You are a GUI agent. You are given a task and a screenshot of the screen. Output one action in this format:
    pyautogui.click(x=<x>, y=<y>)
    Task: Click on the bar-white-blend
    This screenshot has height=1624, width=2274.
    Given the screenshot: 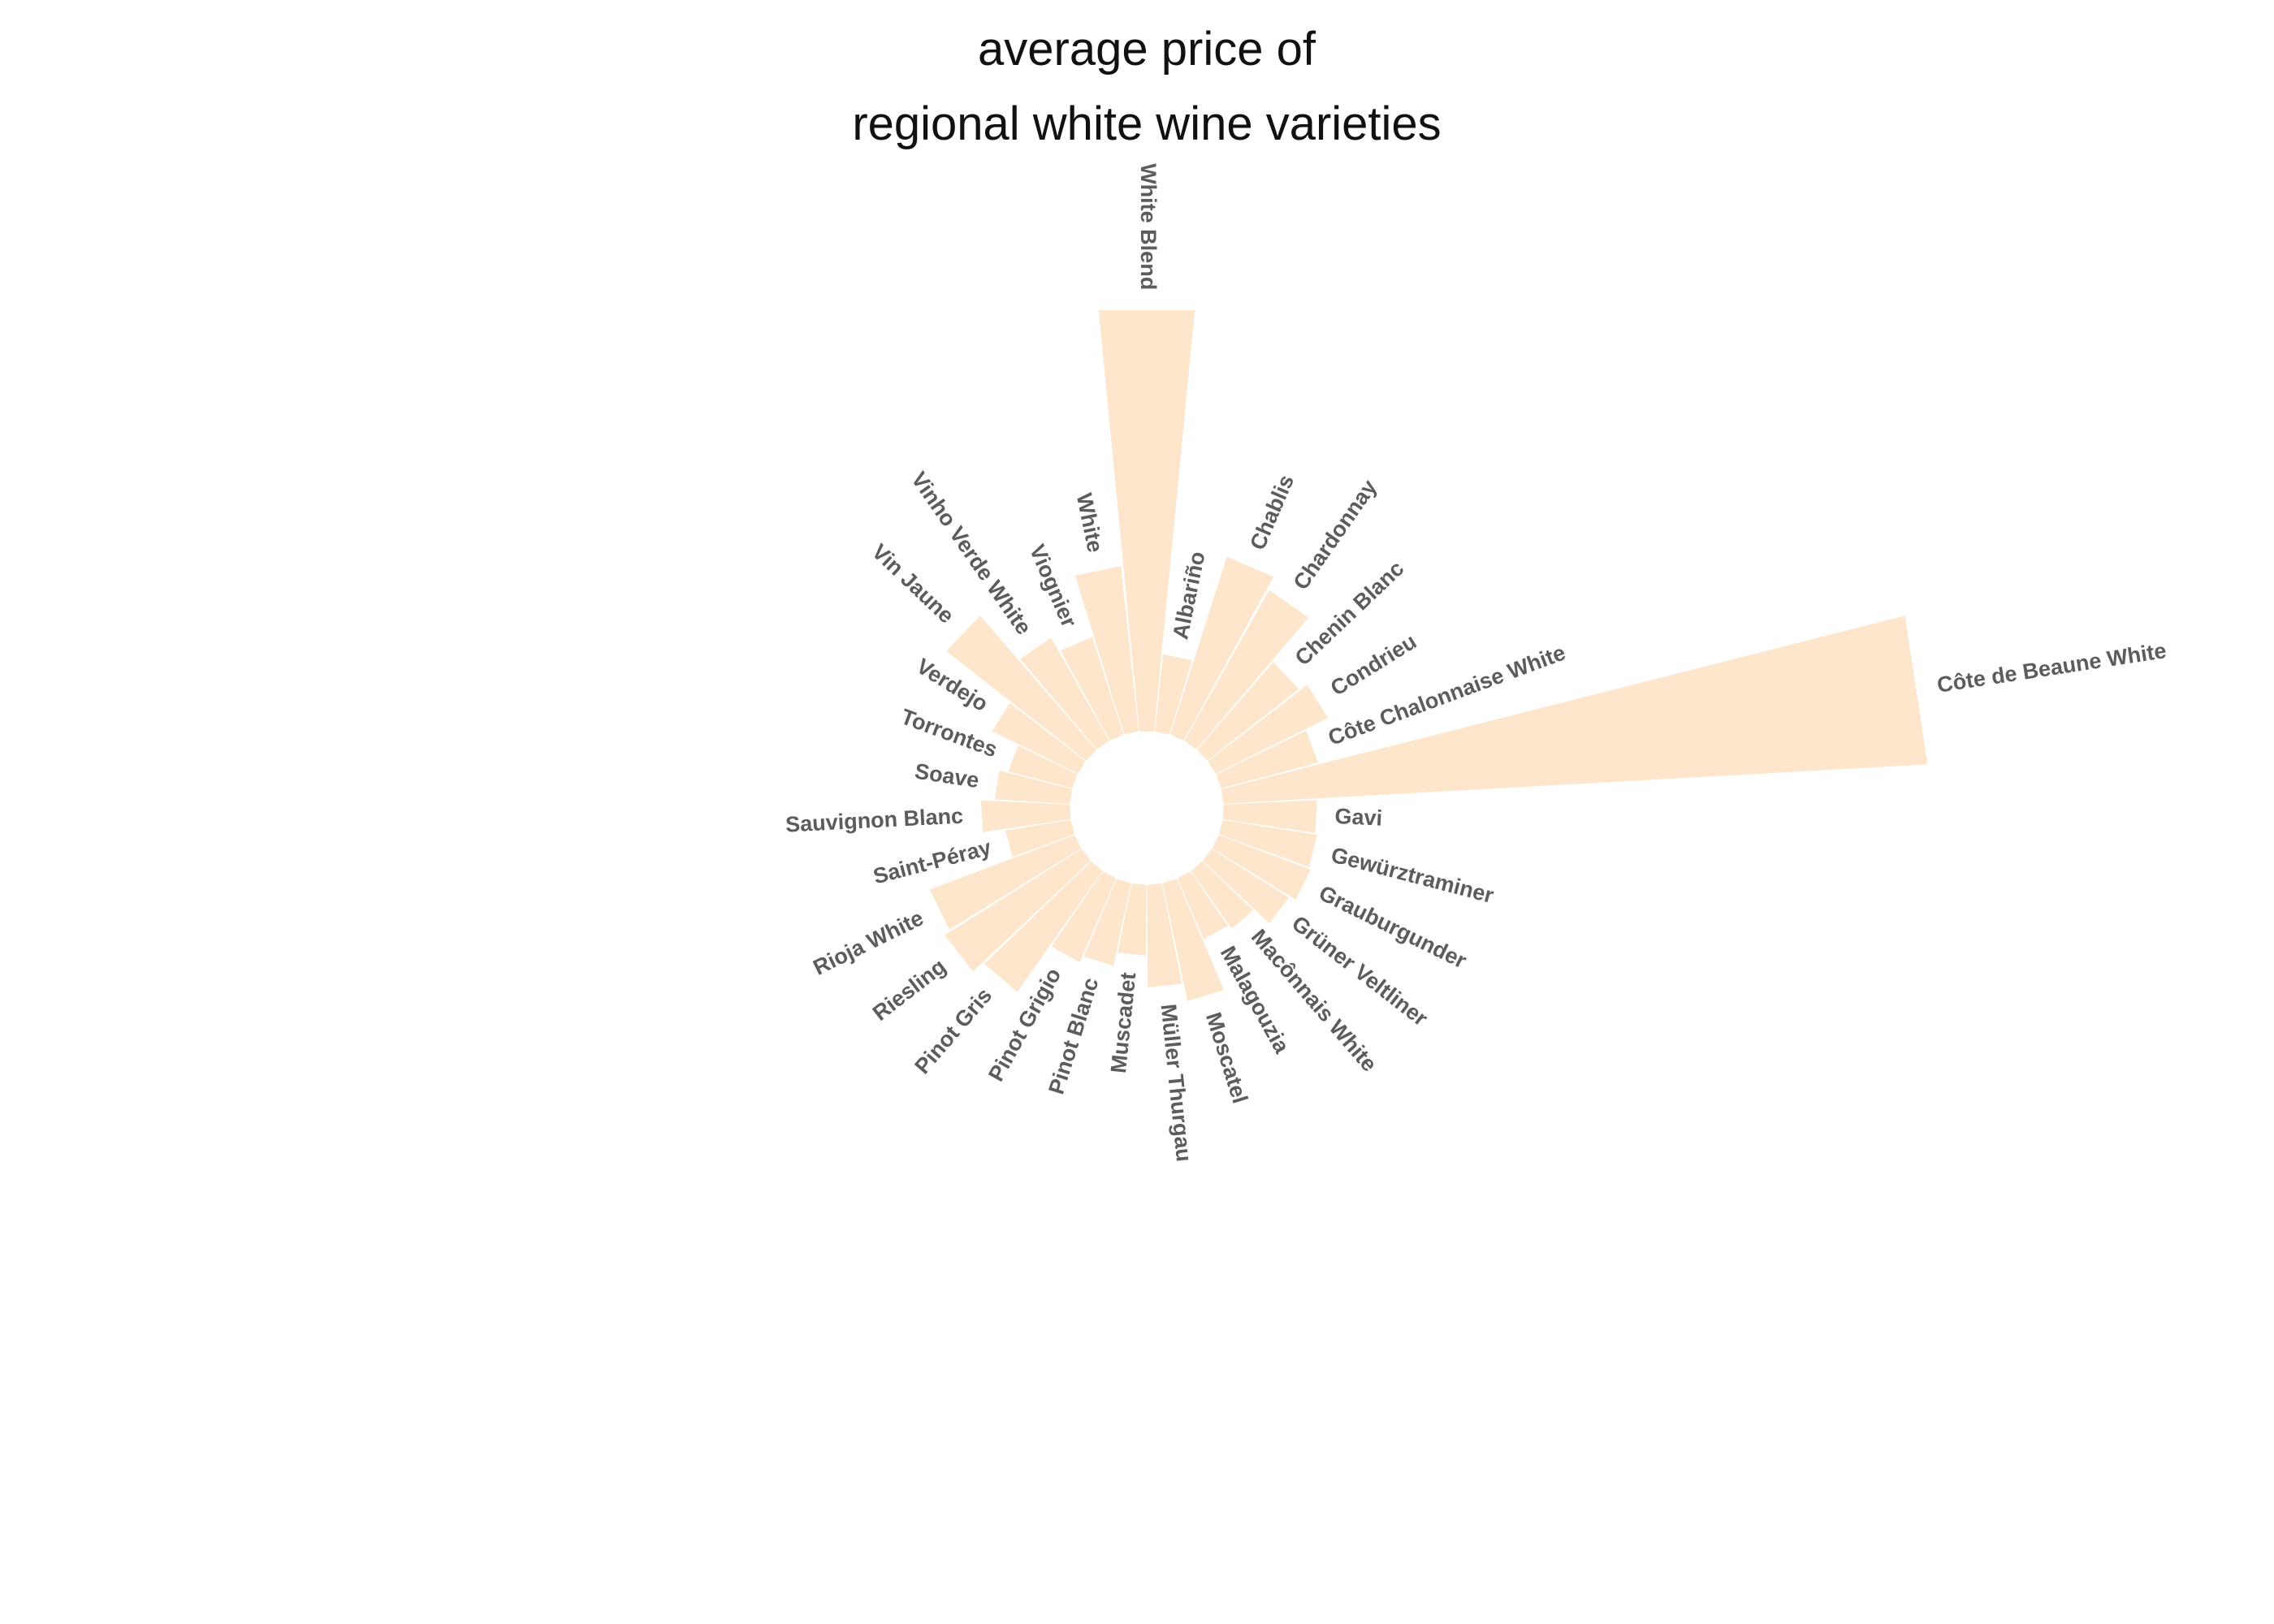 What is the action you would take?
    pyautogui.click(x=1146, y=521)
    